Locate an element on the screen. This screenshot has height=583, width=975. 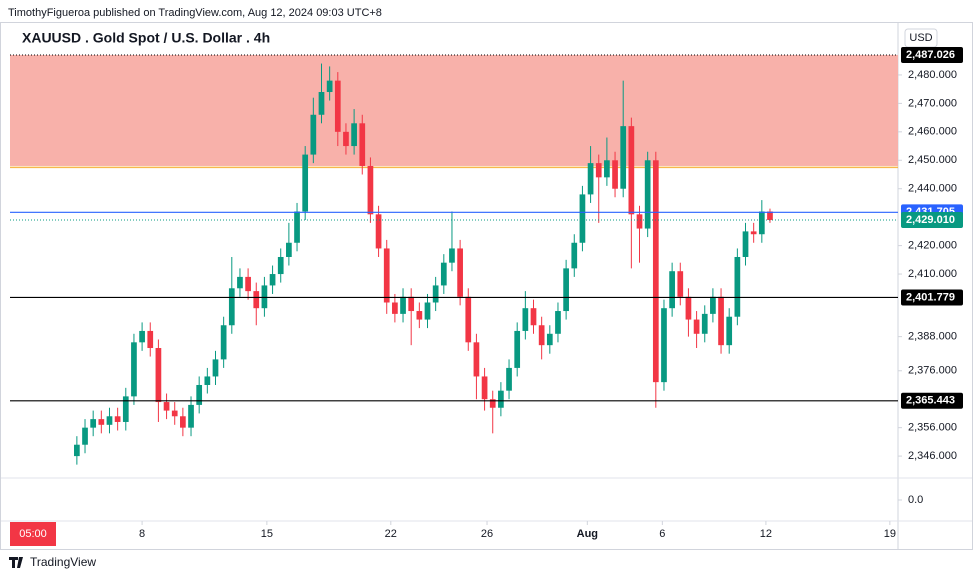
level-label: 2,401.779 is located at coordinates (930, 297).